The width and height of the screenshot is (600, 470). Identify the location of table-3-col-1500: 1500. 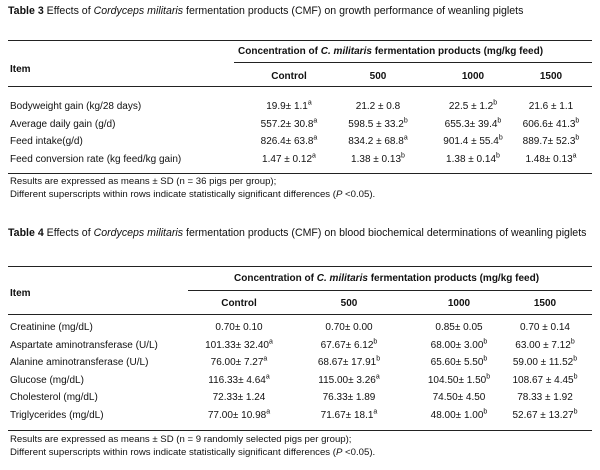
(551, 76).